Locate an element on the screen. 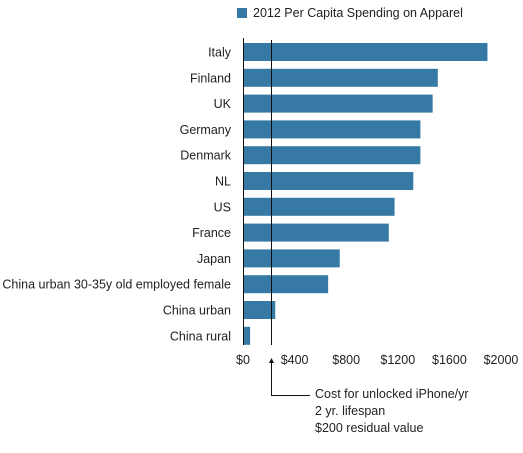  annotation-line-1: Cost for unlocked iPhone/yr is located at coordinates (392, 394).